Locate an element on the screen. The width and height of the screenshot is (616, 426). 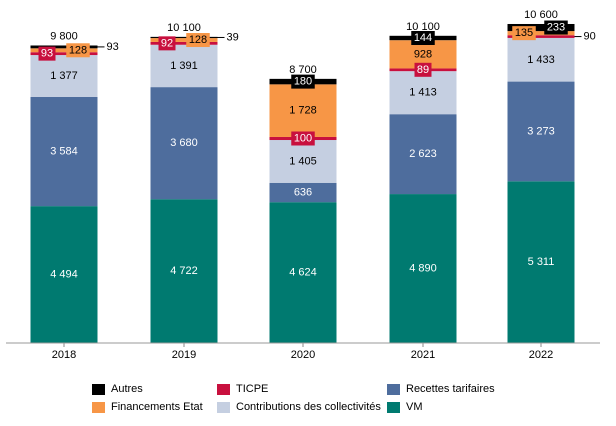
legend-item: VM is located at coordinates (405, 407).